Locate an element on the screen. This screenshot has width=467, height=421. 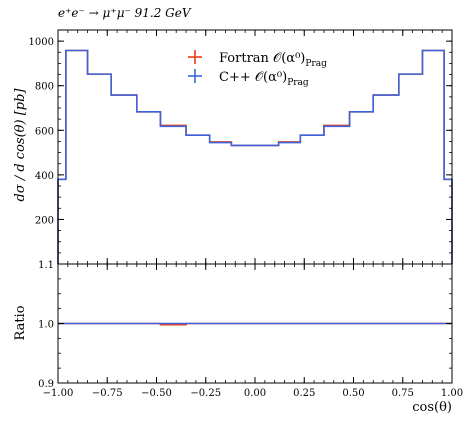
ratio-ytick-label: 1.1 is located at coordinates (46, 265).